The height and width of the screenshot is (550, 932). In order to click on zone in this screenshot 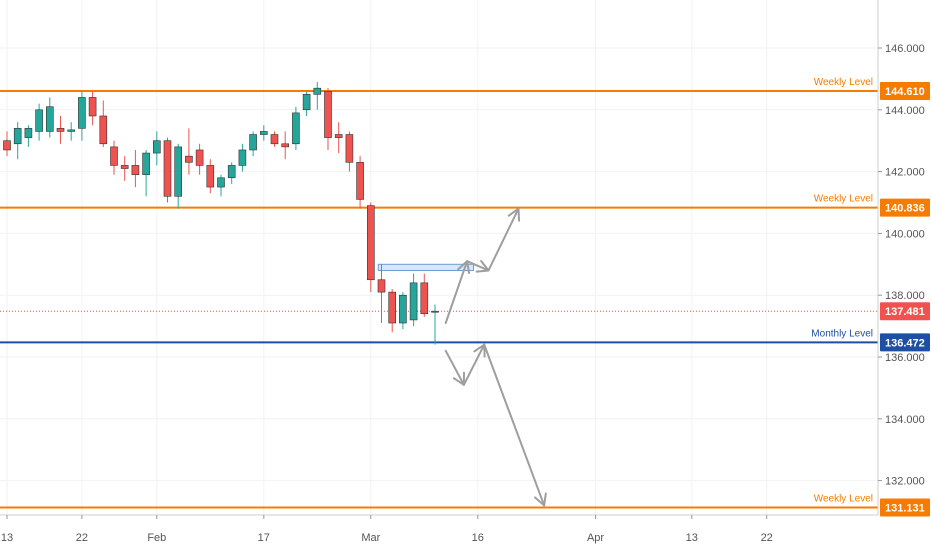, I will do `click(426, 267)`.